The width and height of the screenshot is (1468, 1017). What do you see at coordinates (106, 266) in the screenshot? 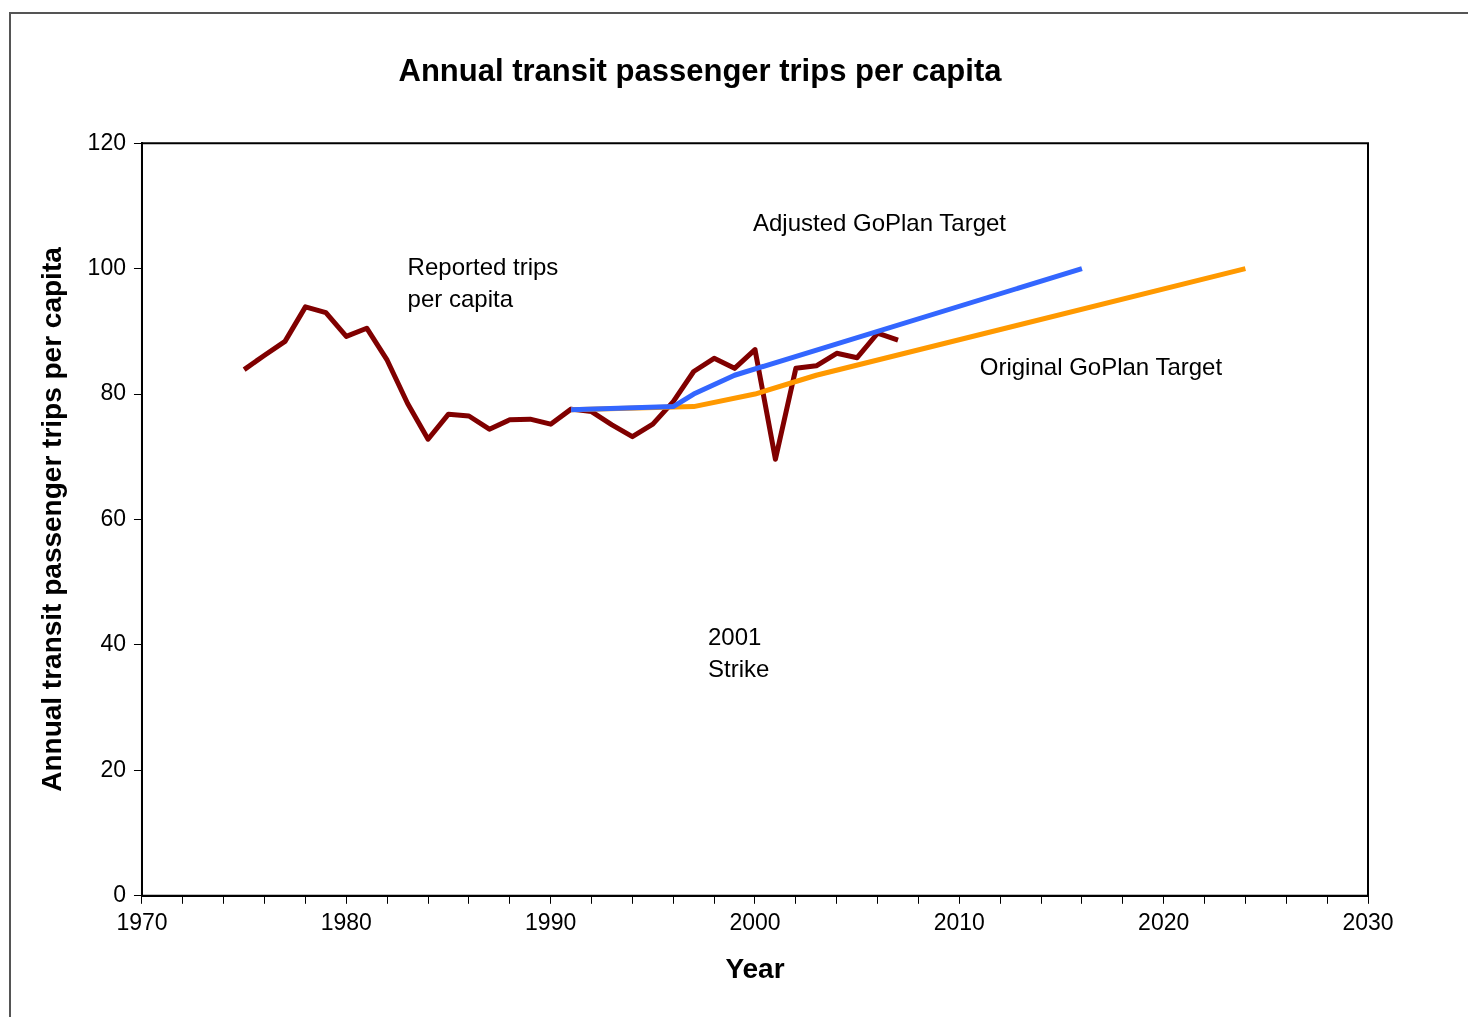
I see `y-tick-label: 100` at bounding box center [106, 266].